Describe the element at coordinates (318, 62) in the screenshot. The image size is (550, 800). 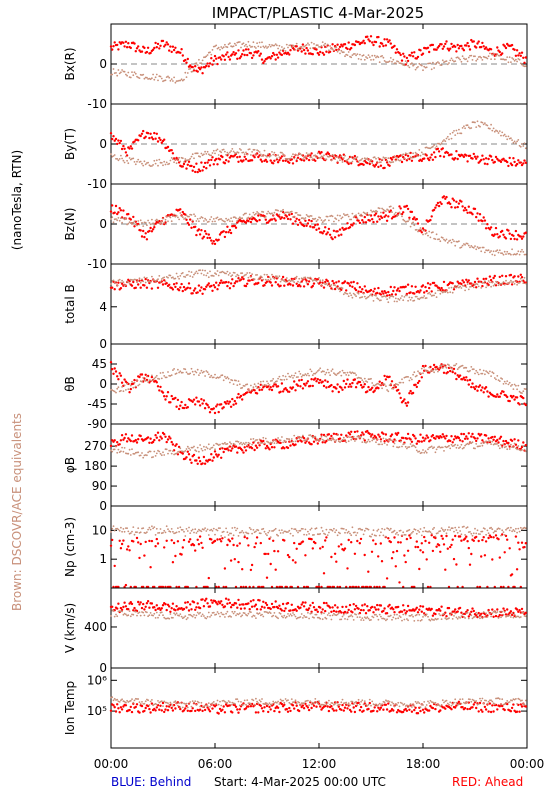
I see `series-equivalent-bx` at that location.